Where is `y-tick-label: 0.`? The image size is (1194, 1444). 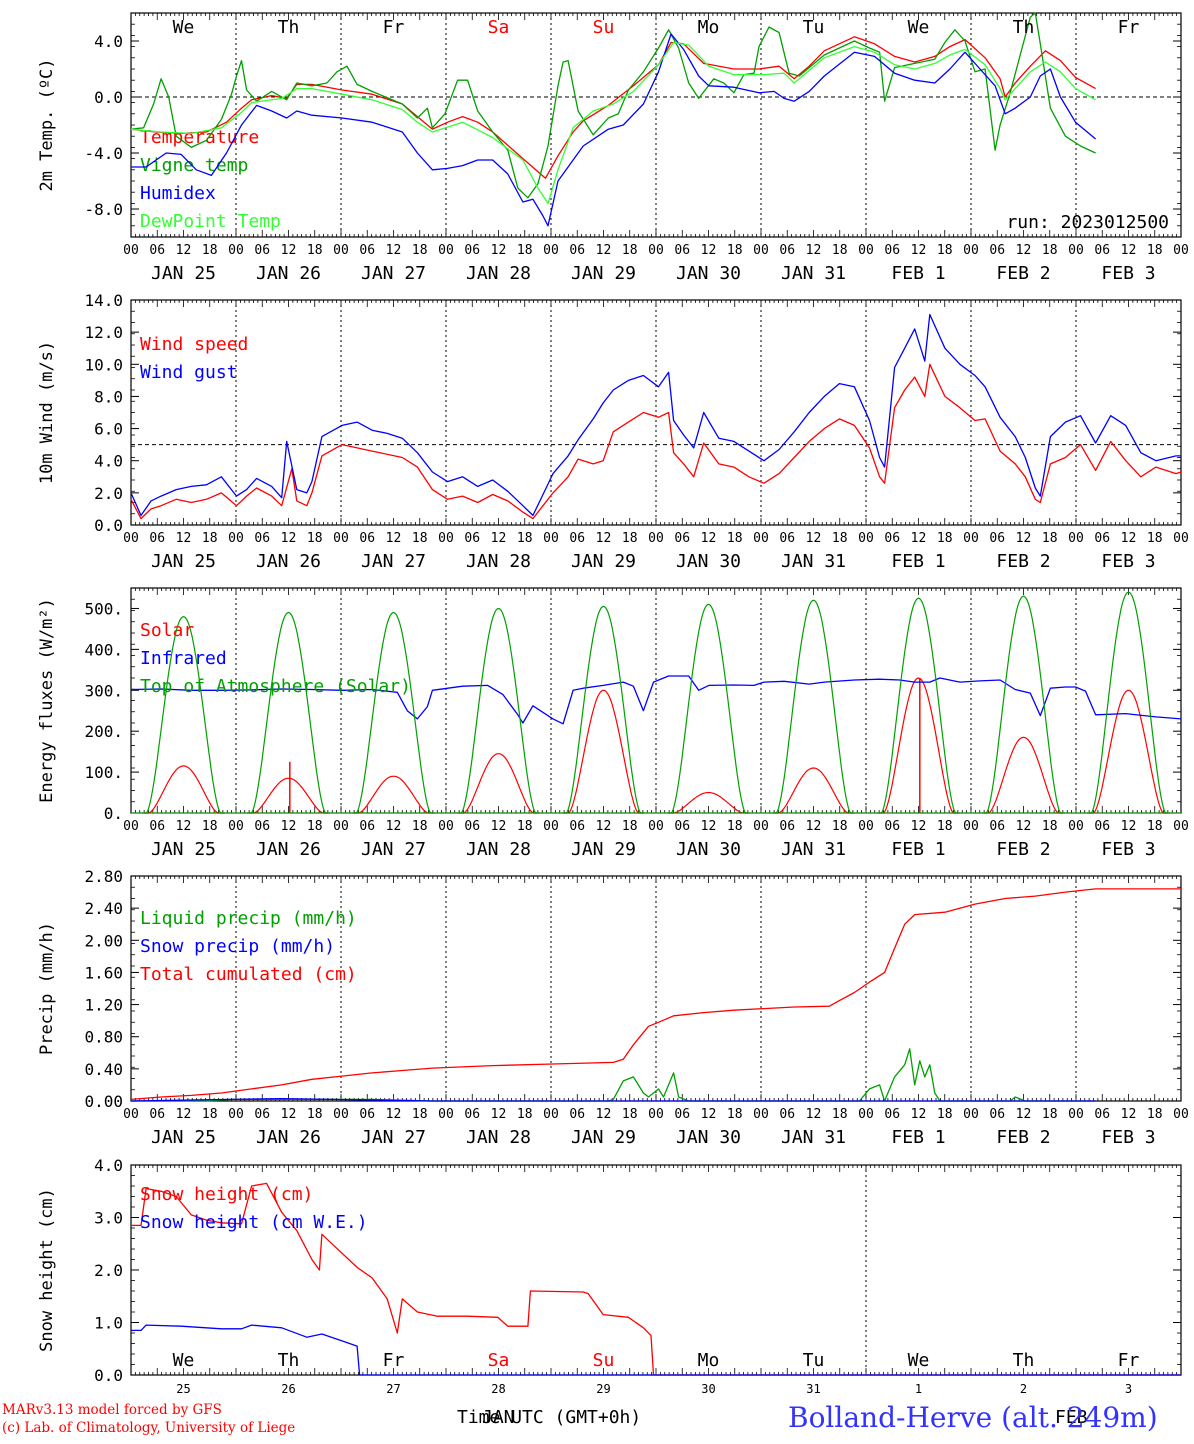
y-tick-label: 0. is located at coordinates (113, 813).